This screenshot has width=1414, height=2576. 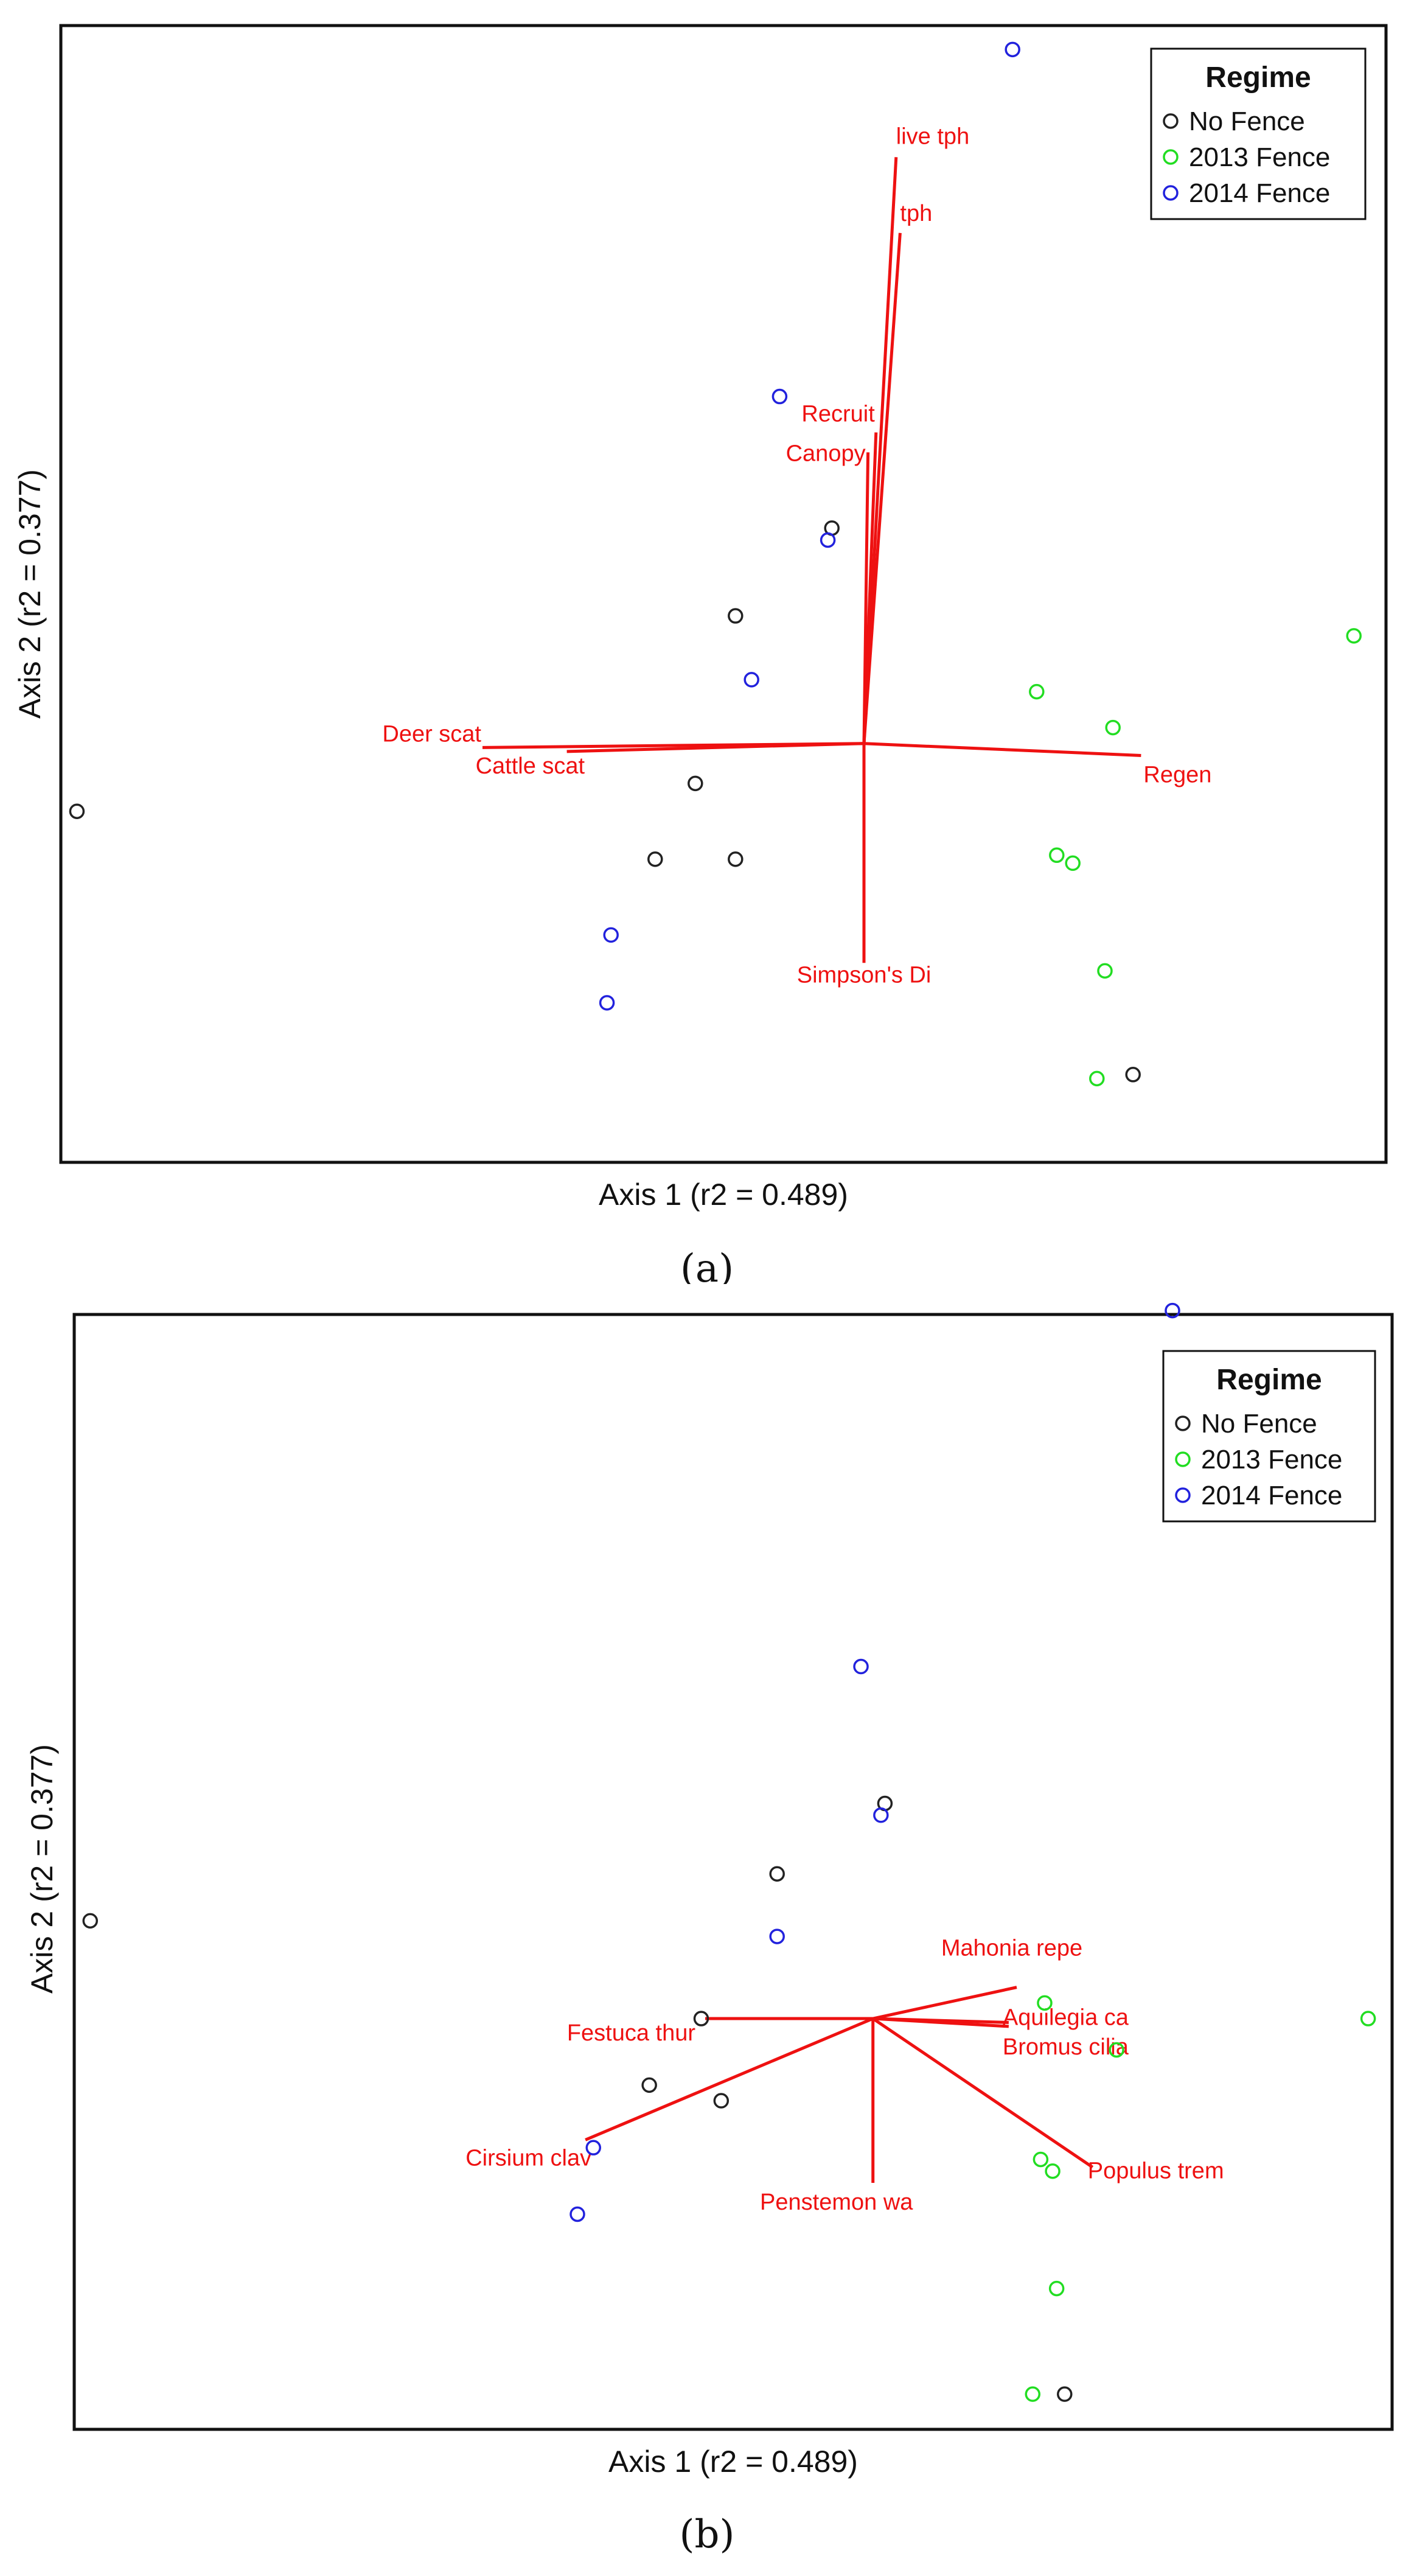 I want to click on vector-live-tph, so click(x=880, y=450).